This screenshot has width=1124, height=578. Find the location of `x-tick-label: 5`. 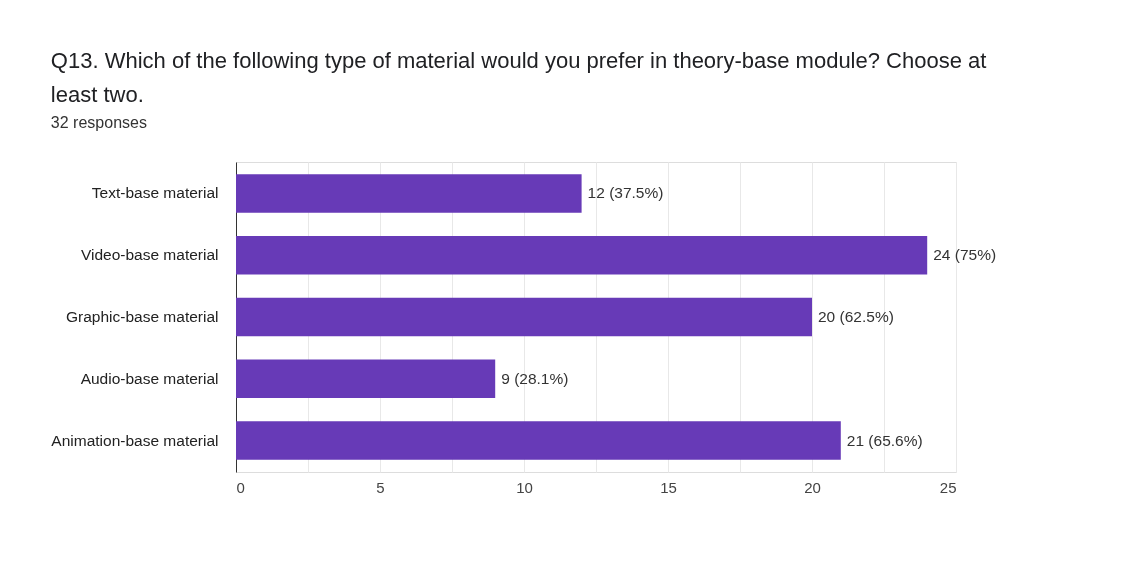

x-tick-label: 5 is located at coordinates (380, 487).